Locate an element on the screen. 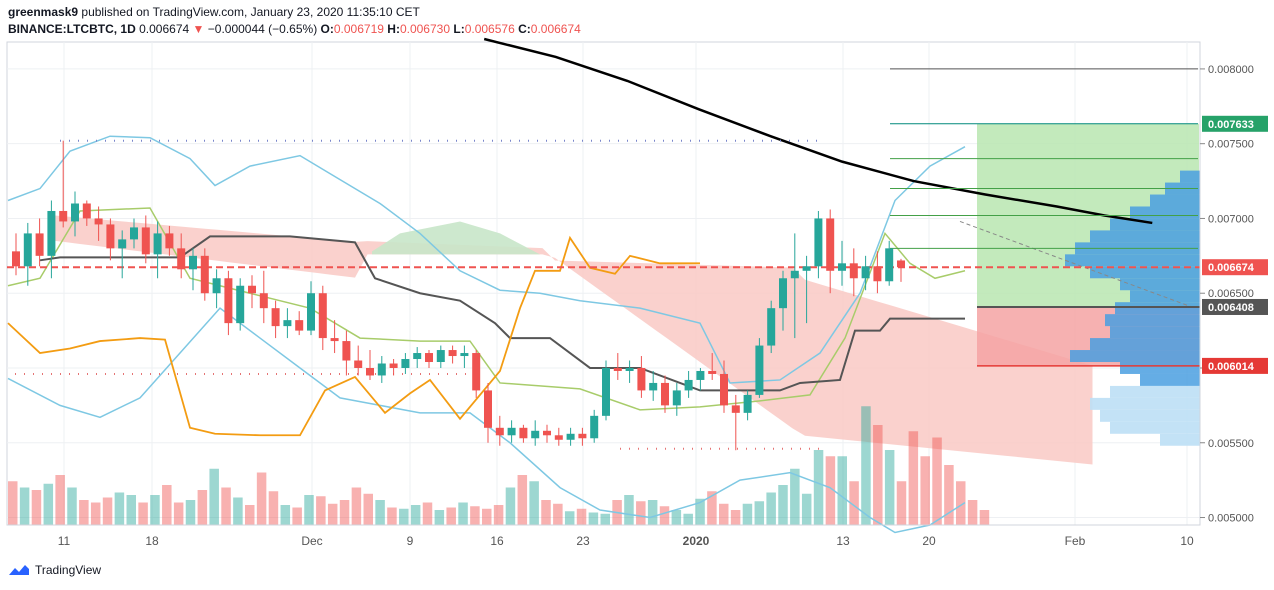 The width and height of the screenshot is (1274, 590). price-tick-label: 0.005500 is located at coordinates (1231, 444).